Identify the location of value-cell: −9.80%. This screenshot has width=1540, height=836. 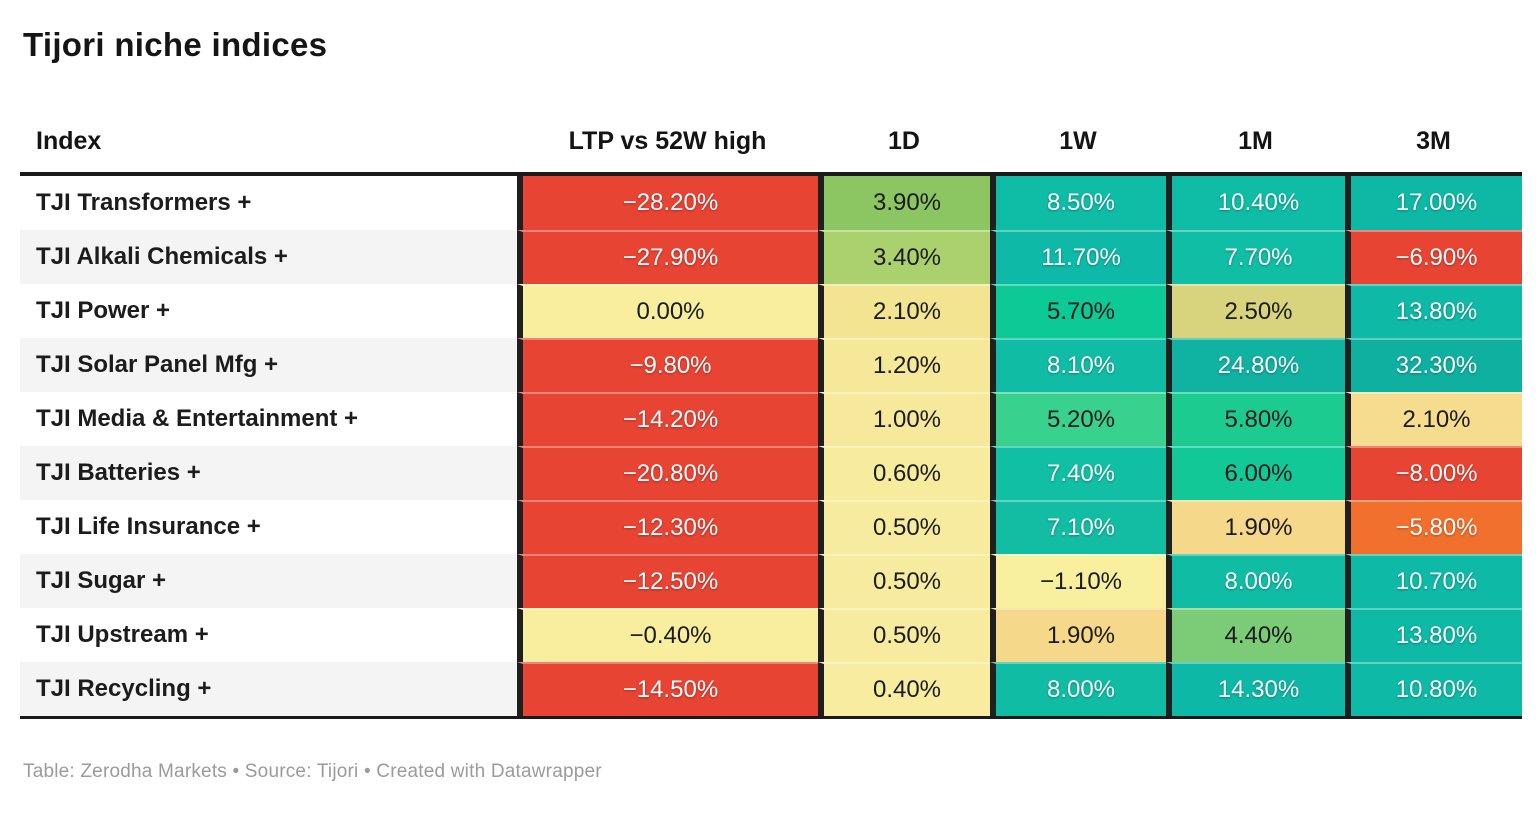
(667, 365).